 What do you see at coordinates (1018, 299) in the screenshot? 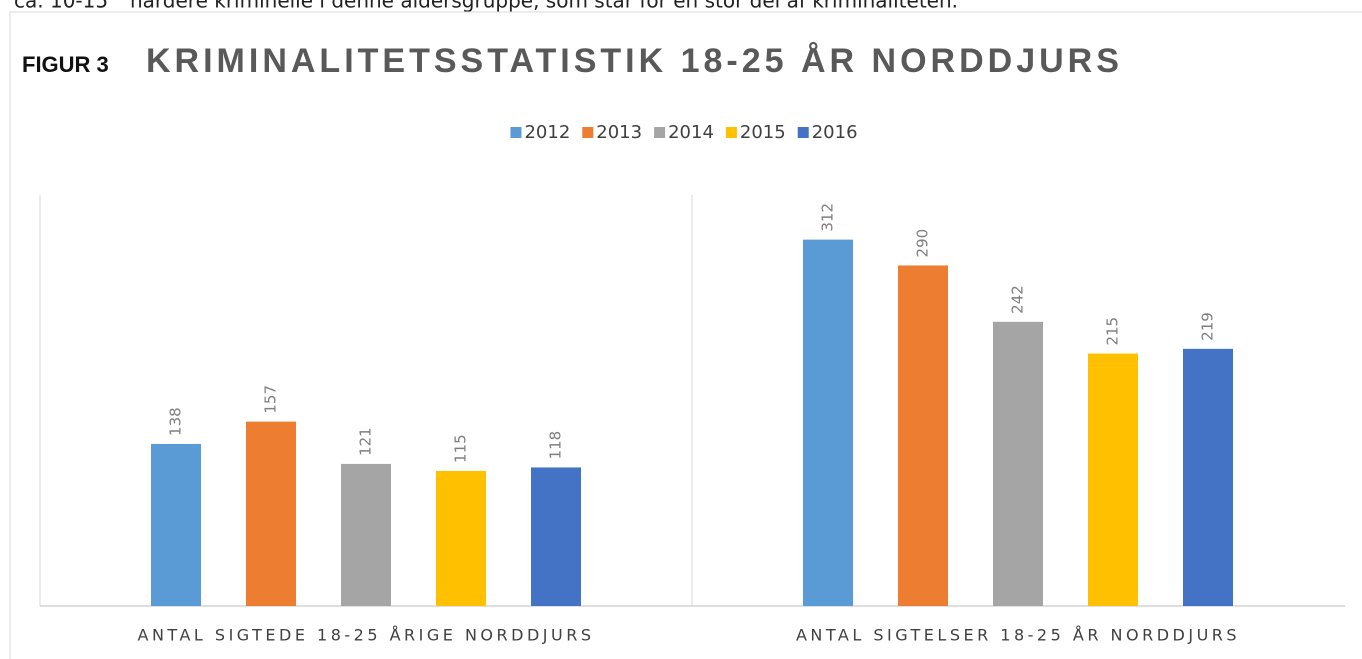
I see `value-label: 242` at bounding box center [1018, 299].